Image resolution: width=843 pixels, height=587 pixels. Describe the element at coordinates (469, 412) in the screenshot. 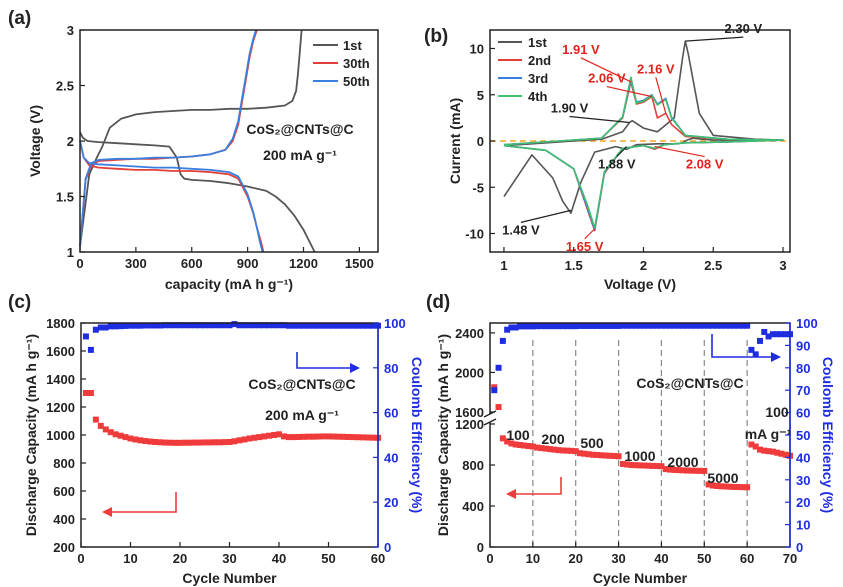

I see `y-tick-label-d: 1600` at that location.